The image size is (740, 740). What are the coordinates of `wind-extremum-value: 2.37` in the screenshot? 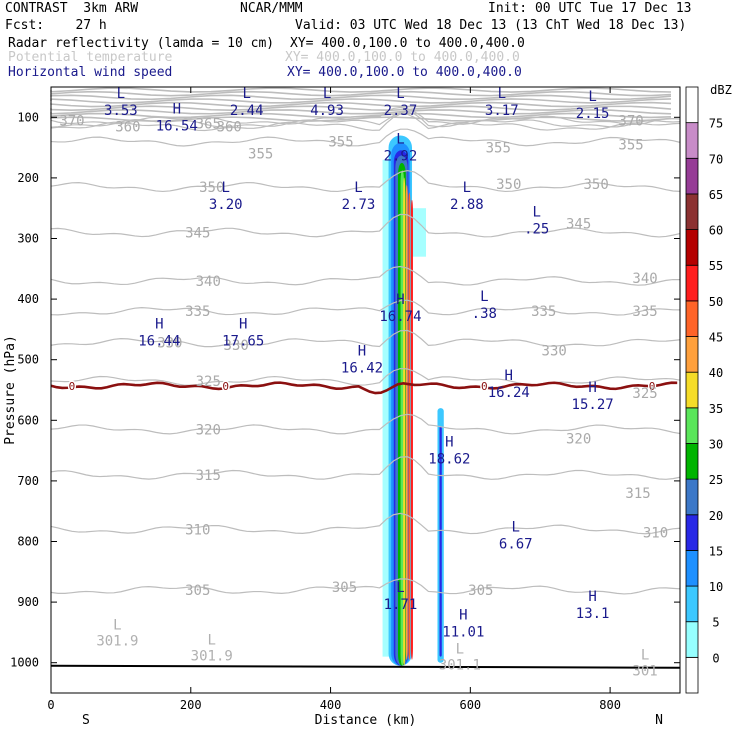 It's located at (401, 111).